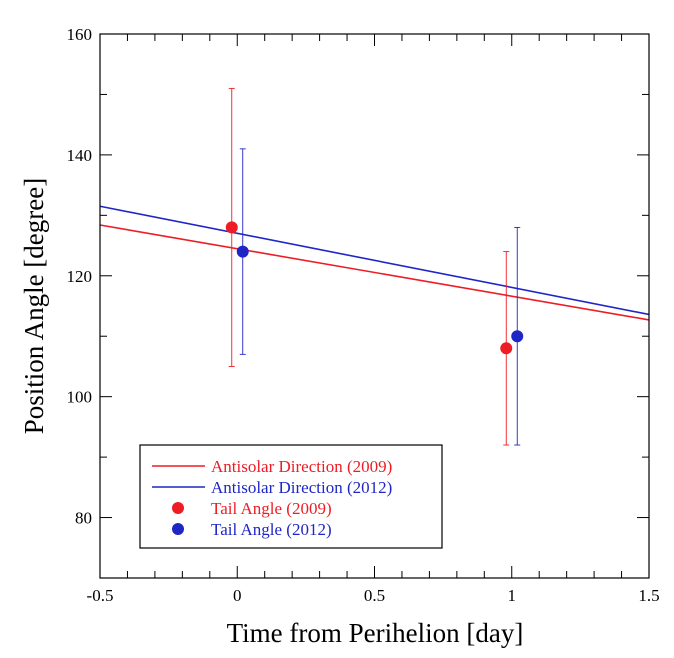 The image size is (674, 658). I want to click on legend-label: Tail Angle (2012), so click(271, 529).